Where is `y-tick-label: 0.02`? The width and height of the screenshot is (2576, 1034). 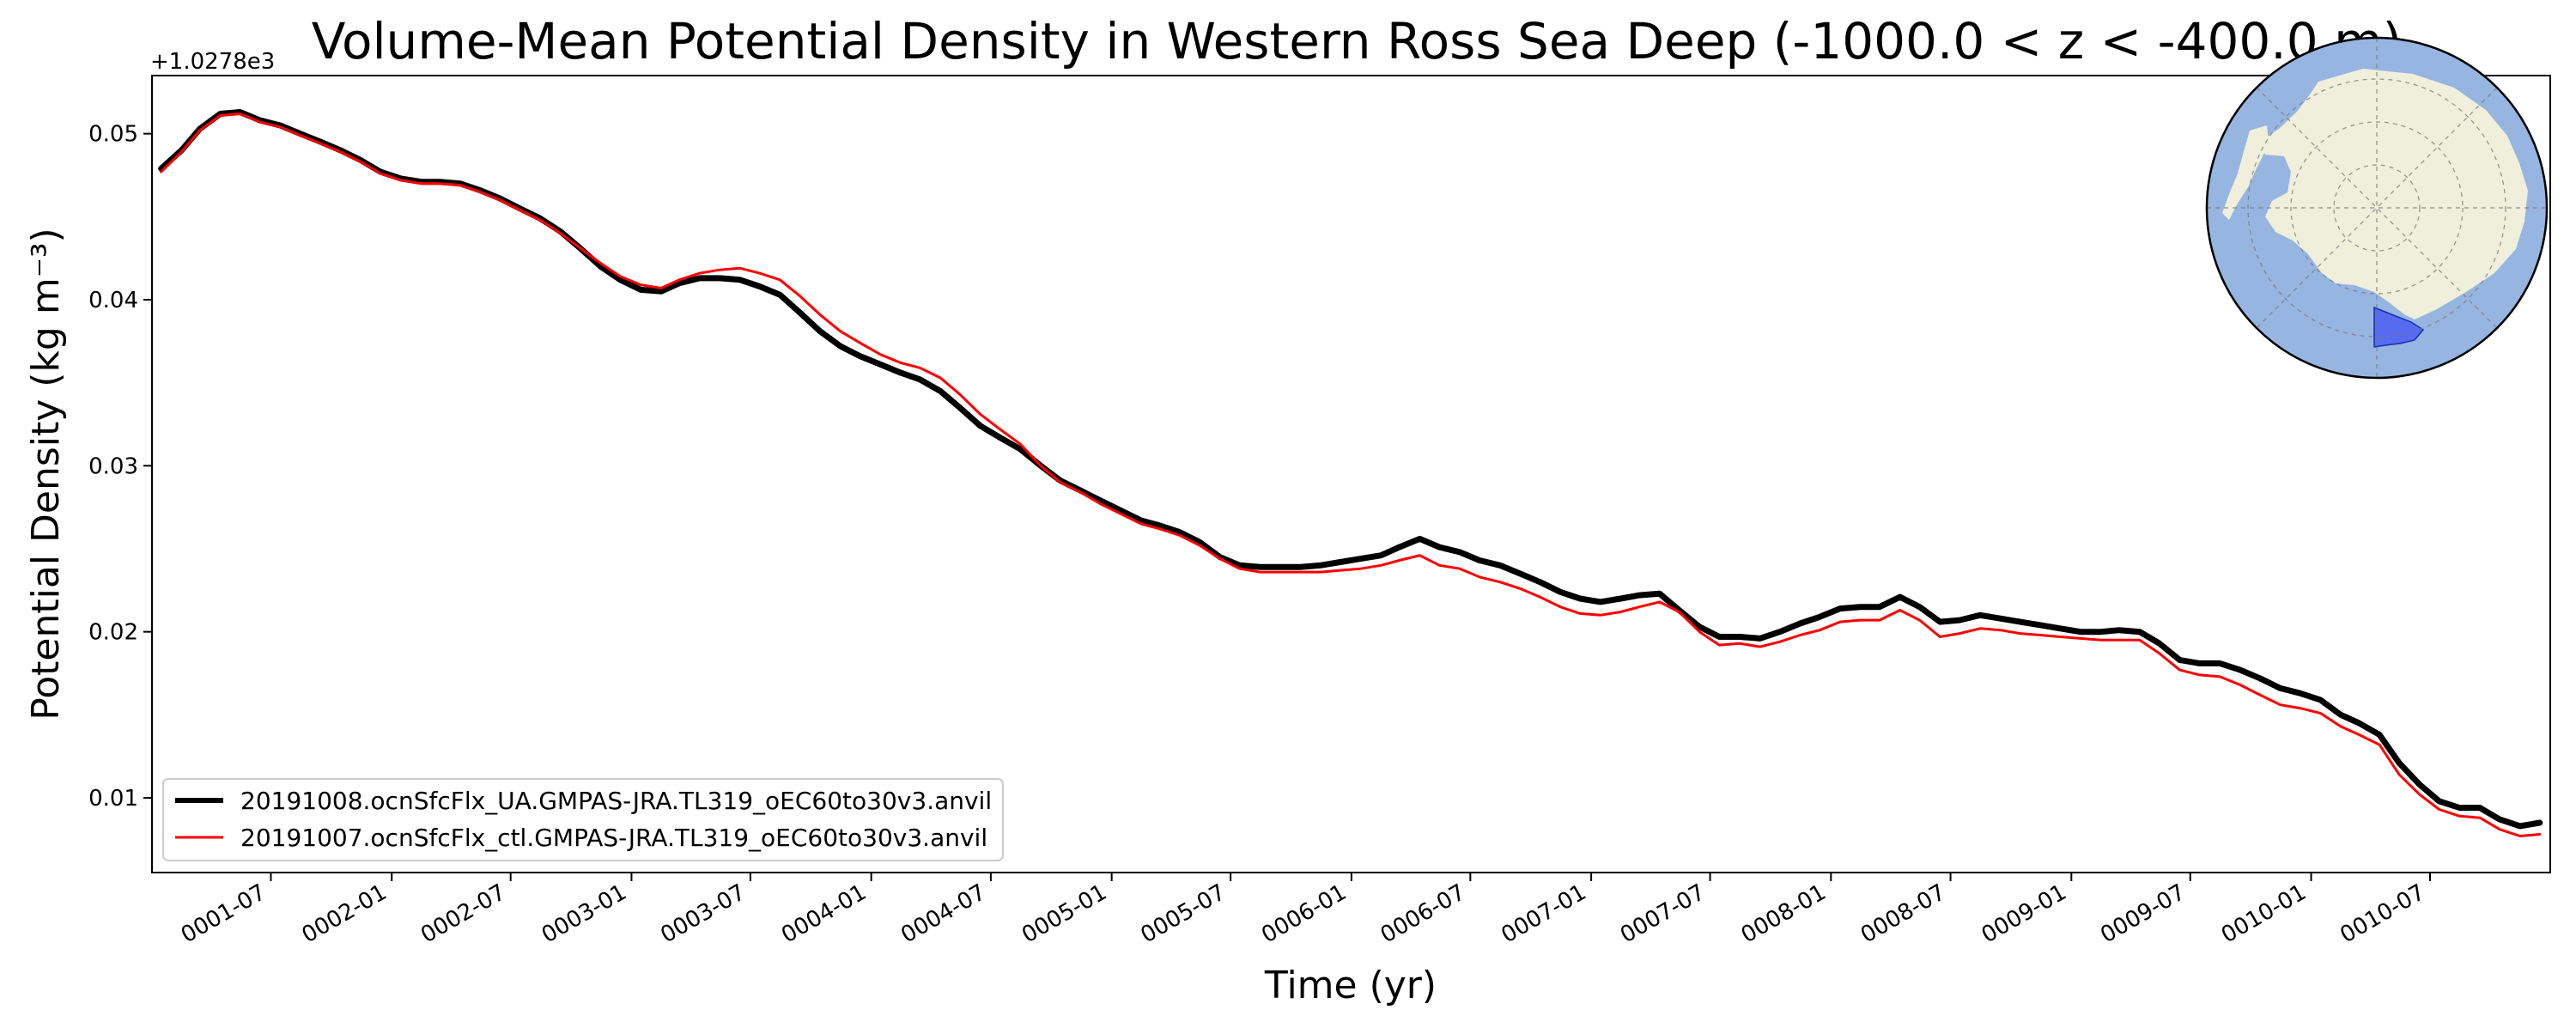 y-tick-label: 0.02 is located at coordinates (113, 633).